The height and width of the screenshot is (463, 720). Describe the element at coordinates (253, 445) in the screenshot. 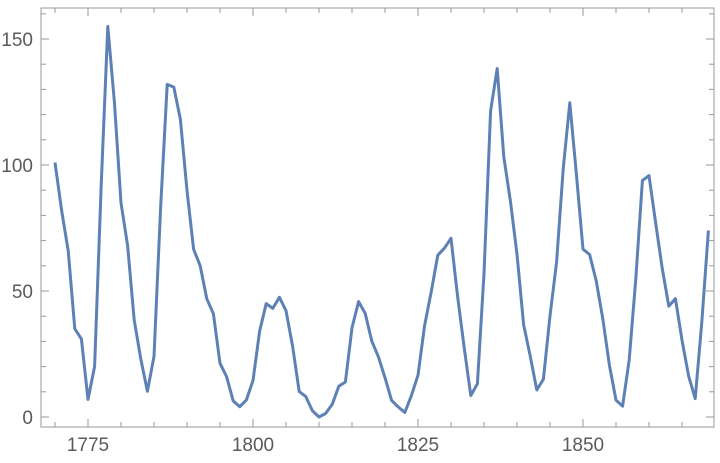

I see `x-tick-label: 1800` at that location.